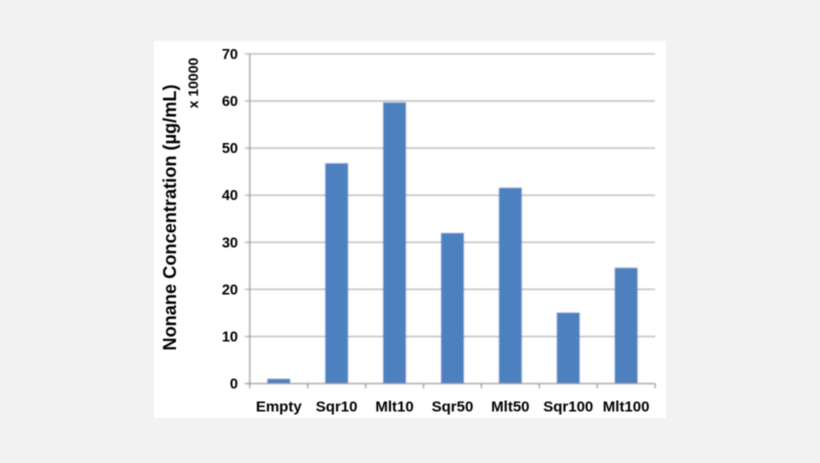 Image resolution: width=820 pixels, height=463 pixels. Describe the element at coordinates (568, 407) in the screenshot. I see `svg-text: Sqr100` at that location.